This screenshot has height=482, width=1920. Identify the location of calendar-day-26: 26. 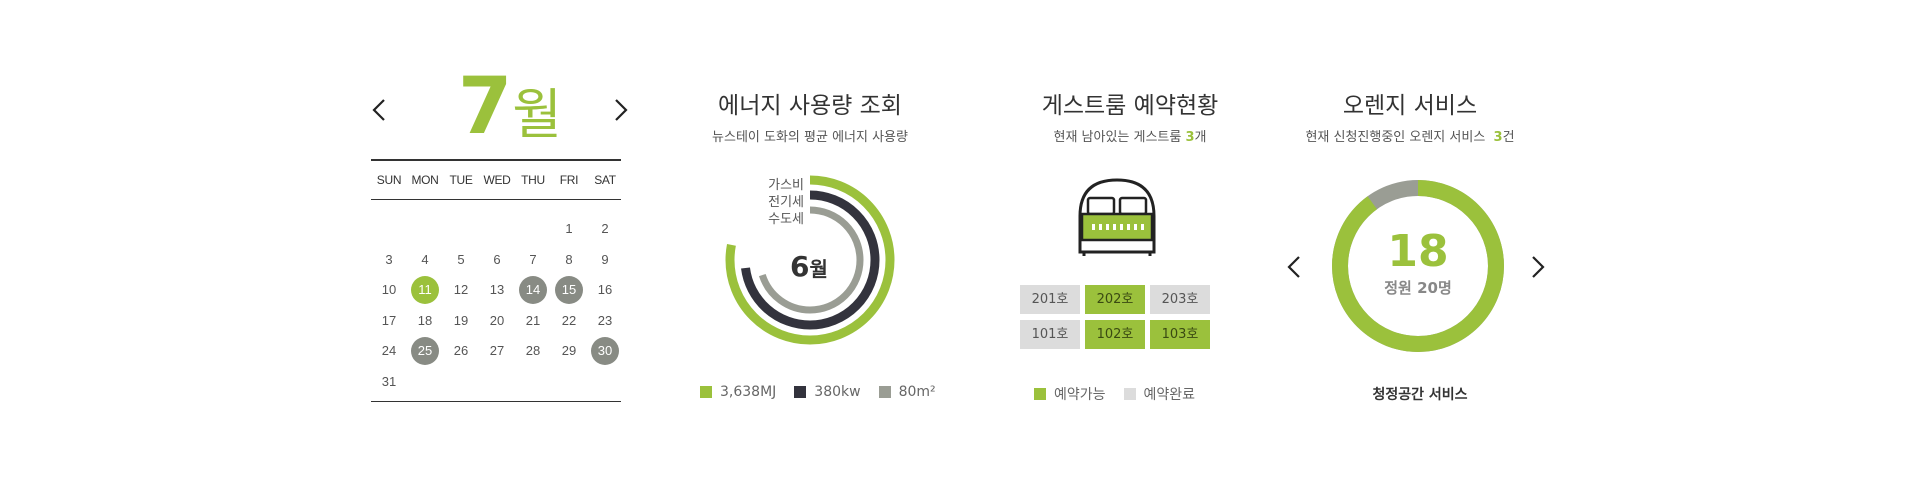
(461, 350).